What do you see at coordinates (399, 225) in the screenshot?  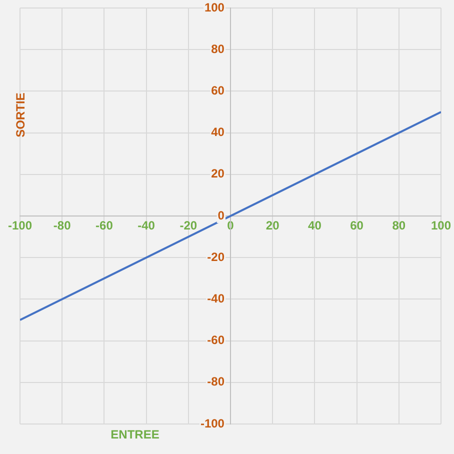 I see `x-tick-label: 80` at bounding box center [399, 225].